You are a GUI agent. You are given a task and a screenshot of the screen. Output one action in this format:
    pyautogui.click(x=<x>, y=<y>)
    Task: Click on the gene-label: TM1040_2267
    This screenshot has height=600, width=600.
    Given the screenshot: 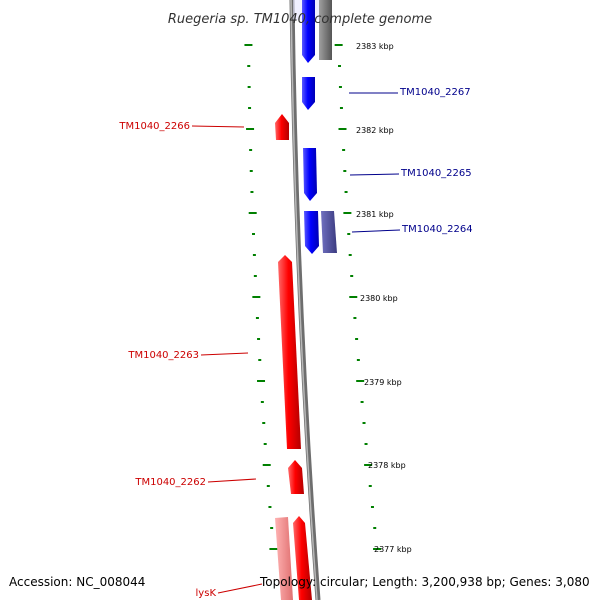 What is the action you would take?
    pyautogui.click(x=435, y=92)
    